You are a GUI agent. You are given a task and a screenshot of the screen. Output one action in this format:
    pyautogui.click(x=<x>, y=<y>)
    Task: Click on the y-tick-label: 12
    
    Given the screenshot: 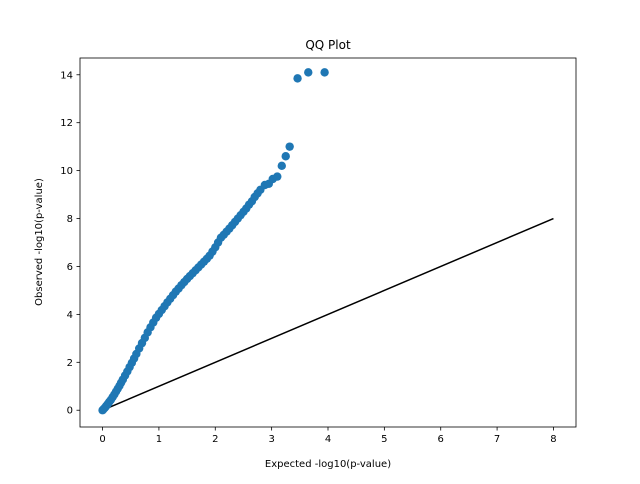 What is the action you would take?
    pyautogui.click(x=66, y=123)
    